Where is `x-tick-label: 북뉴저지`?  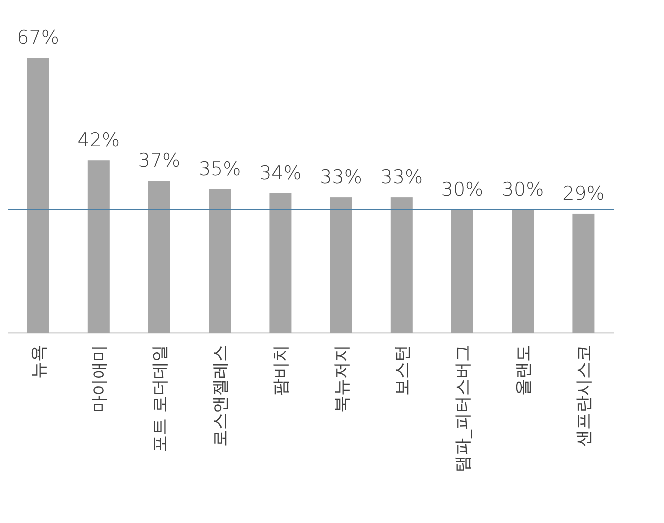
x-tick-label: 북뉴저지 is located at coordinates (342, 379).